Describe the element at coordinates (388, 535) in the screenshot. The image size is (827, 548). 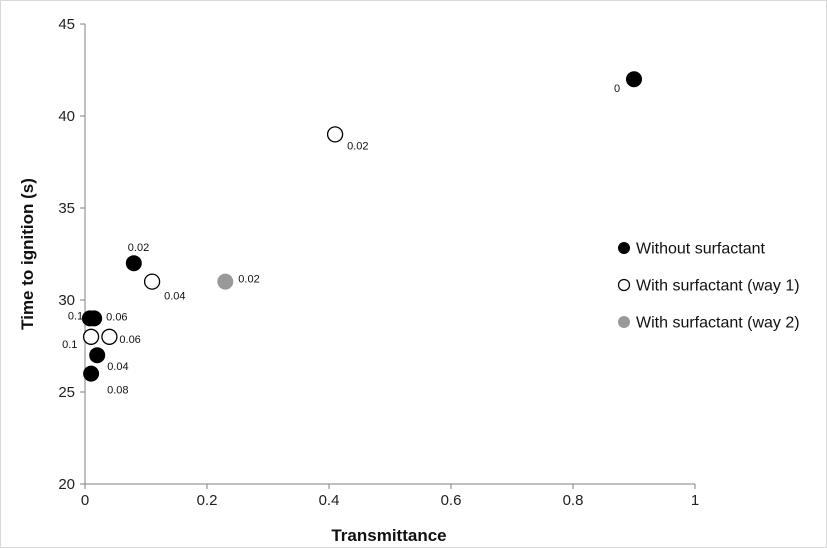
I see `x-axis-title: Transmittance` at that location.